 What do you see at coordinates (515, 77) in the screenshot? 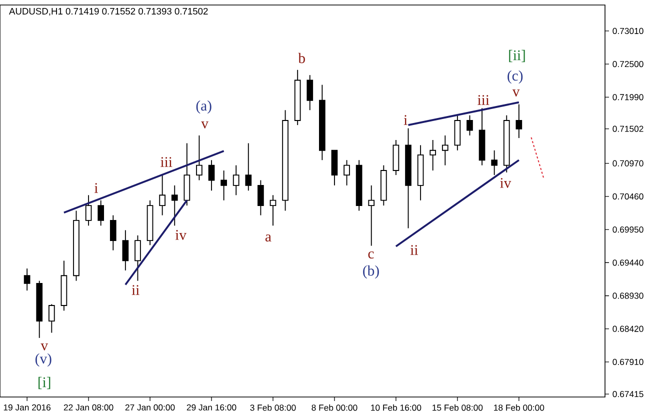
I see `annotation: (c)` at bounding box center [515, 77].